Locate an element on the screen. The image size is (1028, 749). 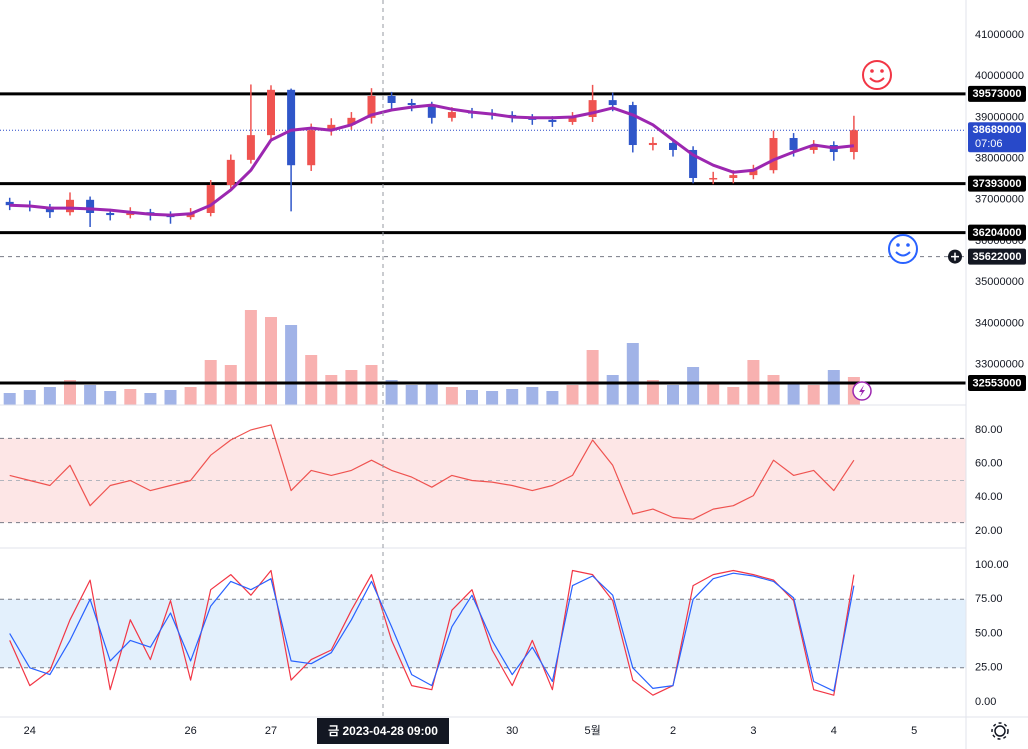
y-tick-label: 35000000 is located at coordinates (999, 282).